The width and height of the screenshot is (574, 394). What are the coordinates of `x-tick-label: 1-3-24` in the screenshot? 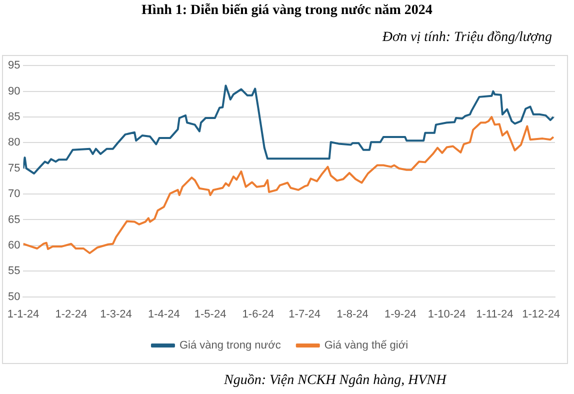 It's located at (116, 314).